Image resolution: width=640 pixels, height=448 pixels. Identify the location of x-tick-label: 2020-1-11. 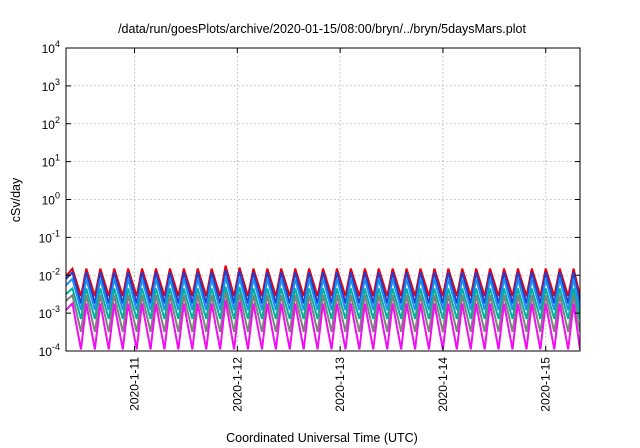
(135, 384).